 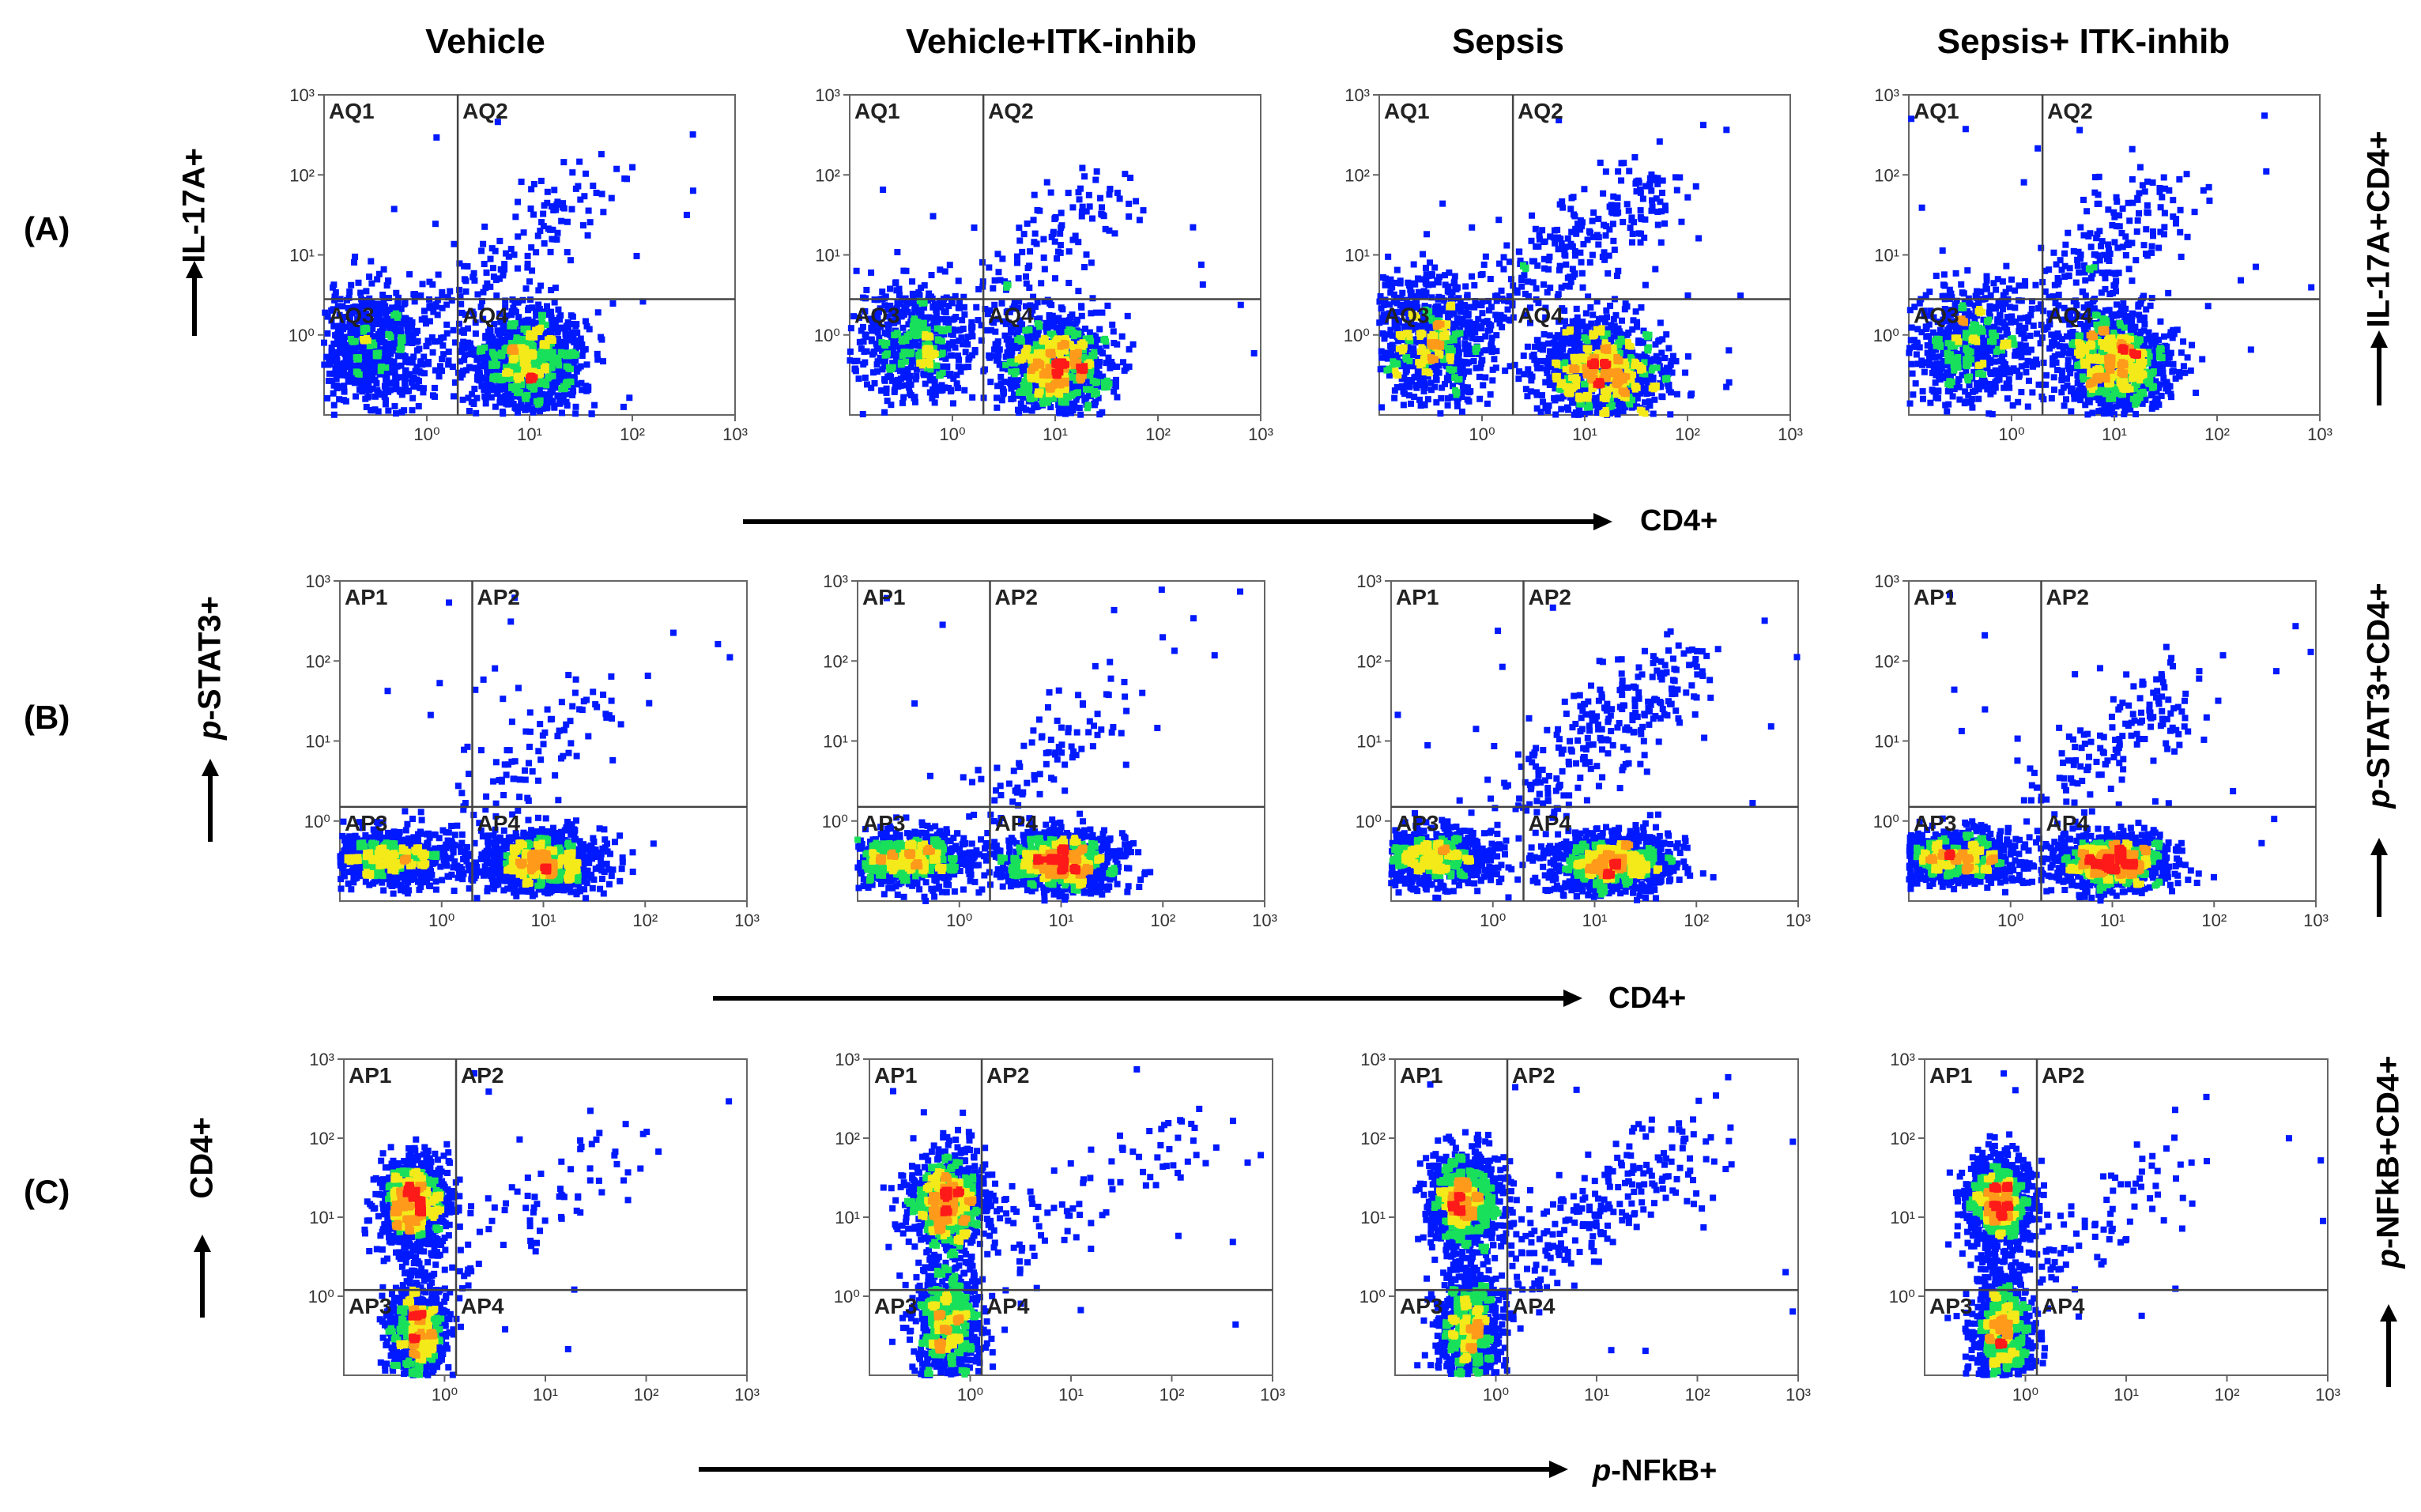 What do you see at coordinates (1055, 434) in the screenshot?
I see `x-tick-label: 10¹` at bounding box center [1055, 434].